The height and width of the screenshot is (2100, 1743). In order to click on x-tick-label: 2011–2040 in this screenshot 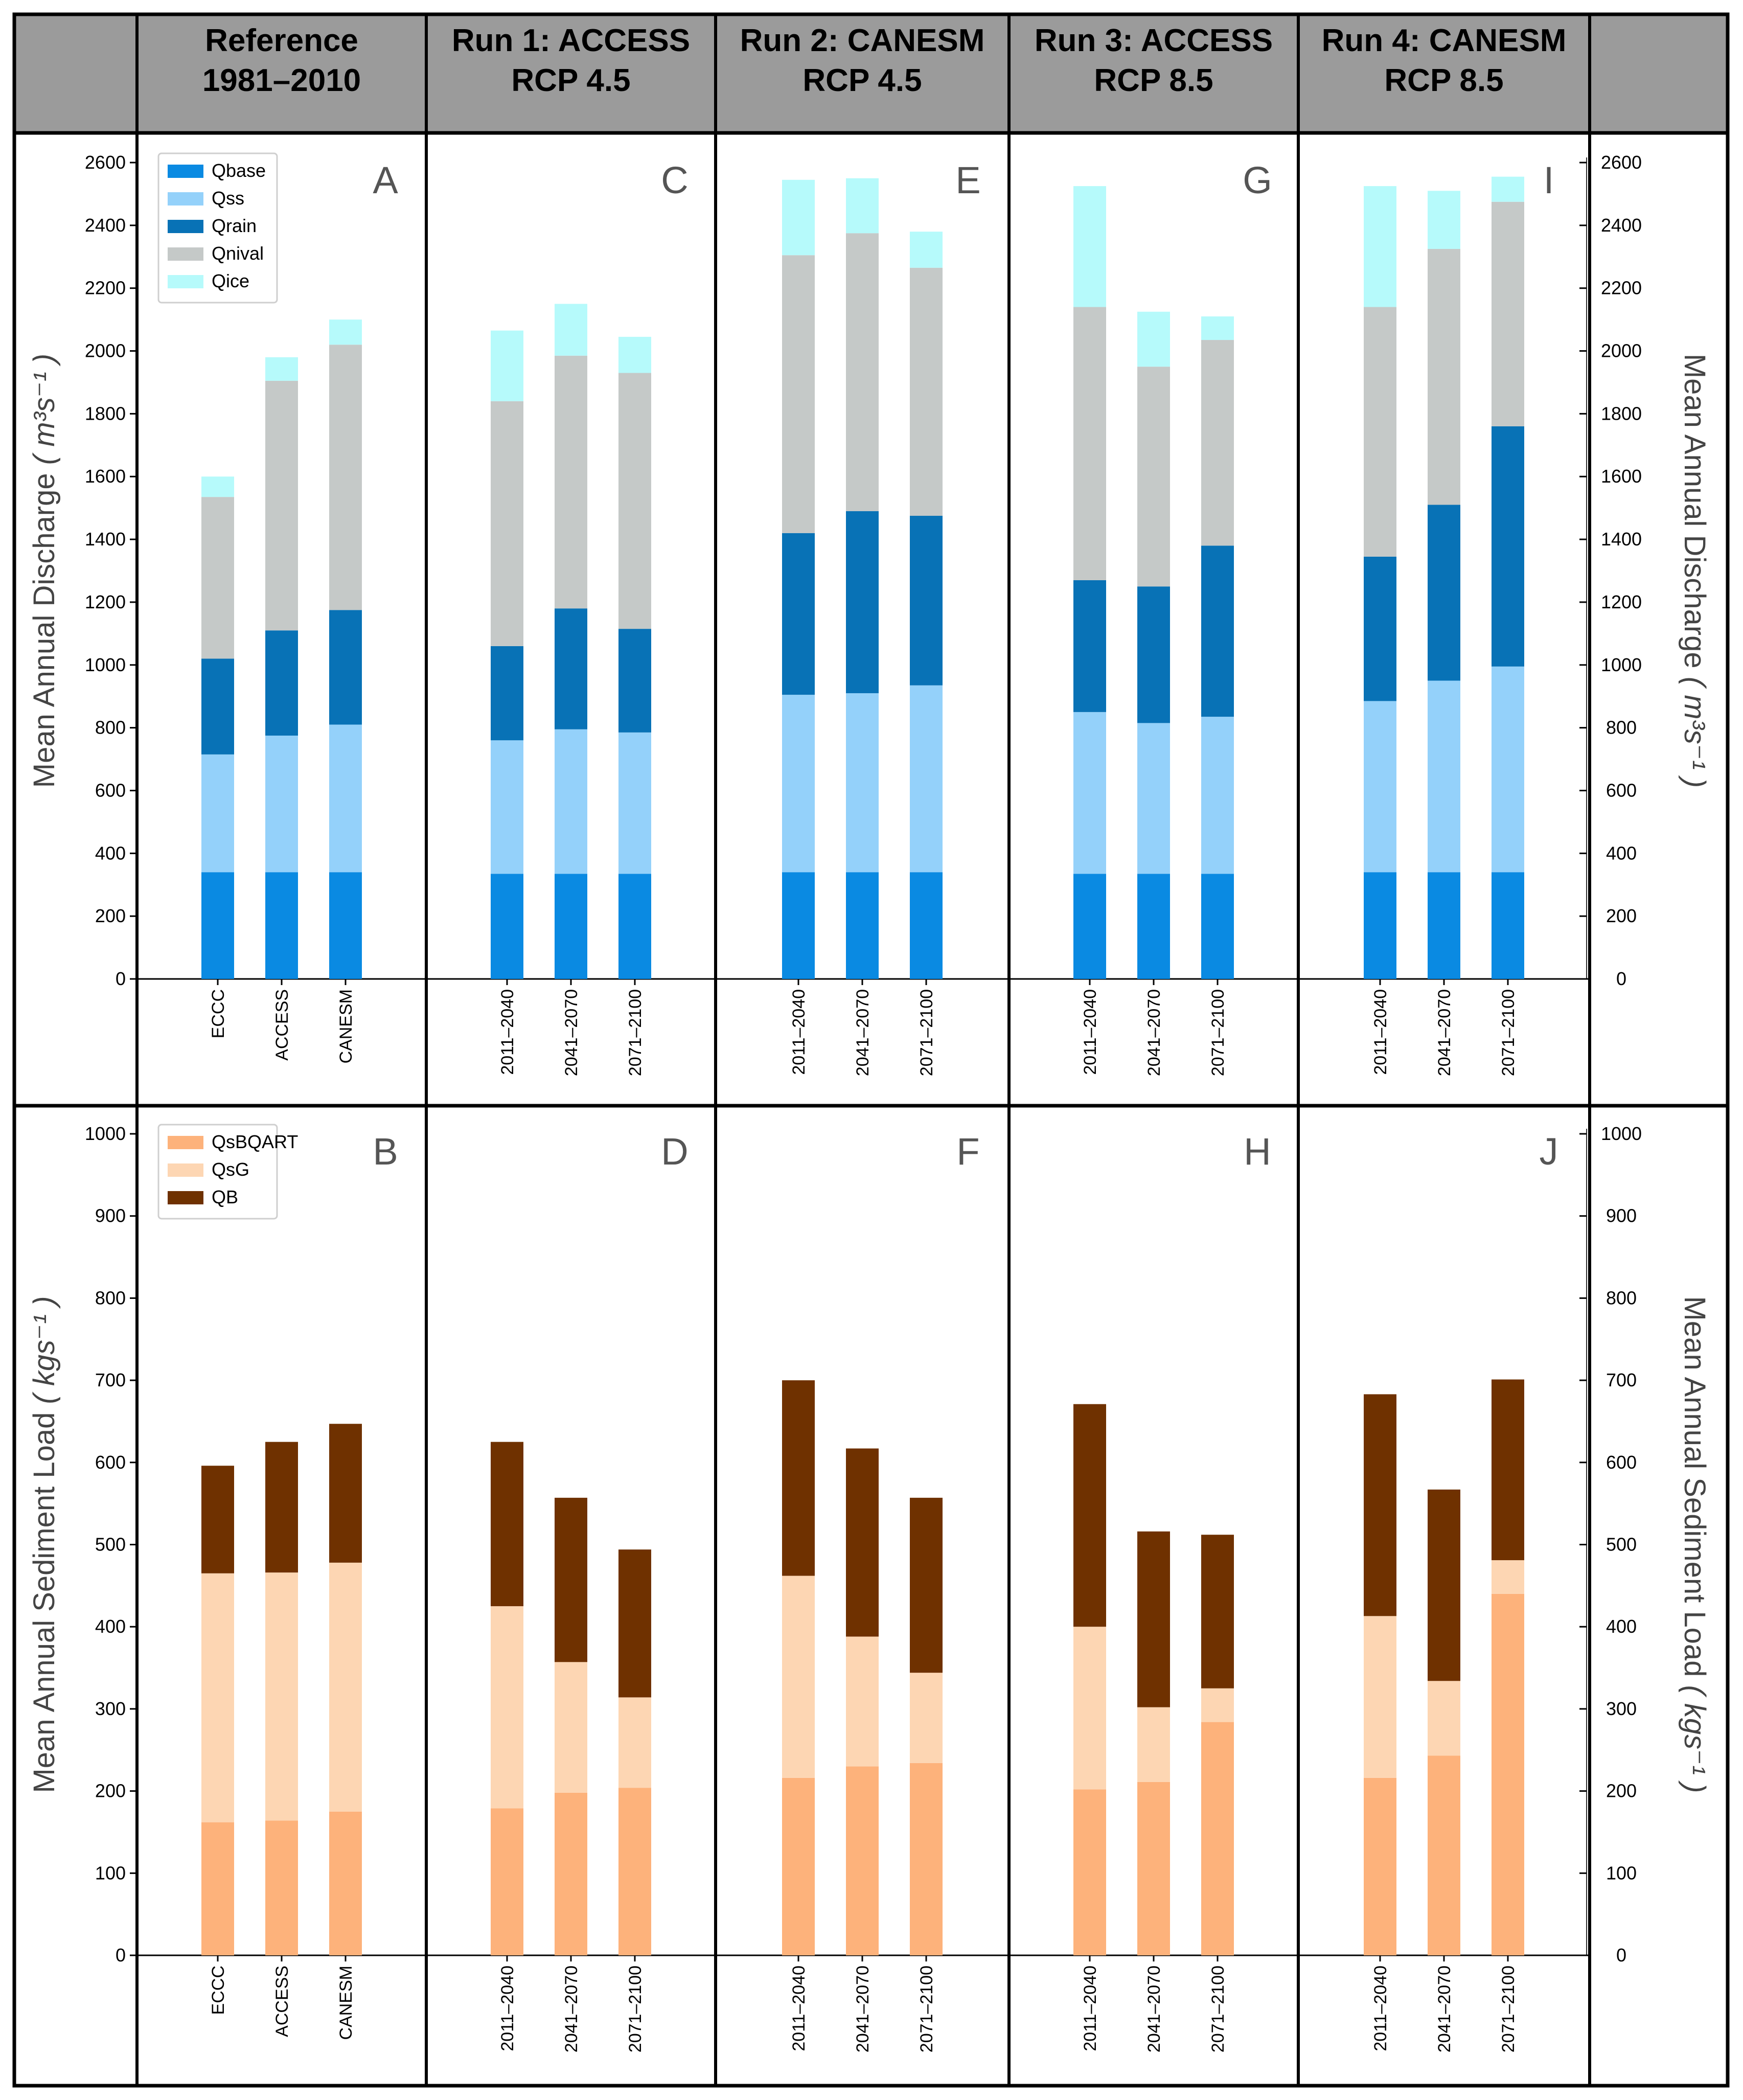, I will do `click(1380, 1032)`.